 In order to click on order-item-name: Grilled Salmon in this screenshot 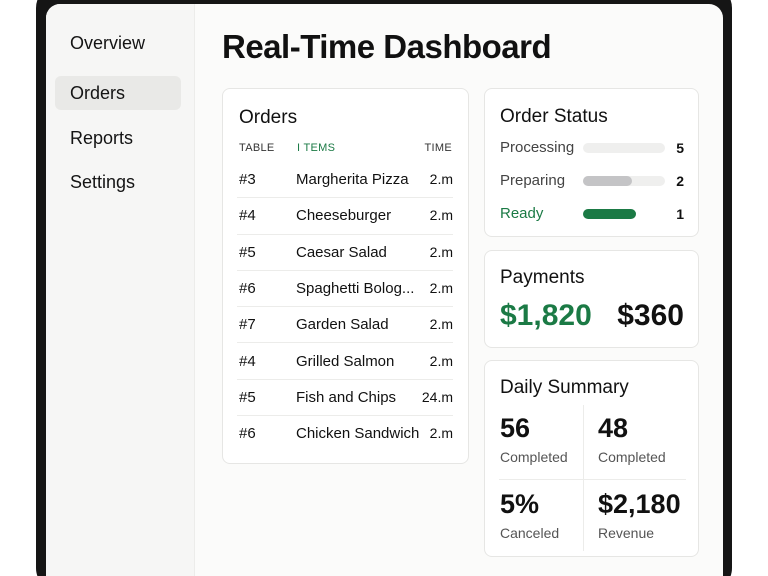, I will do `click(345, 361)`.